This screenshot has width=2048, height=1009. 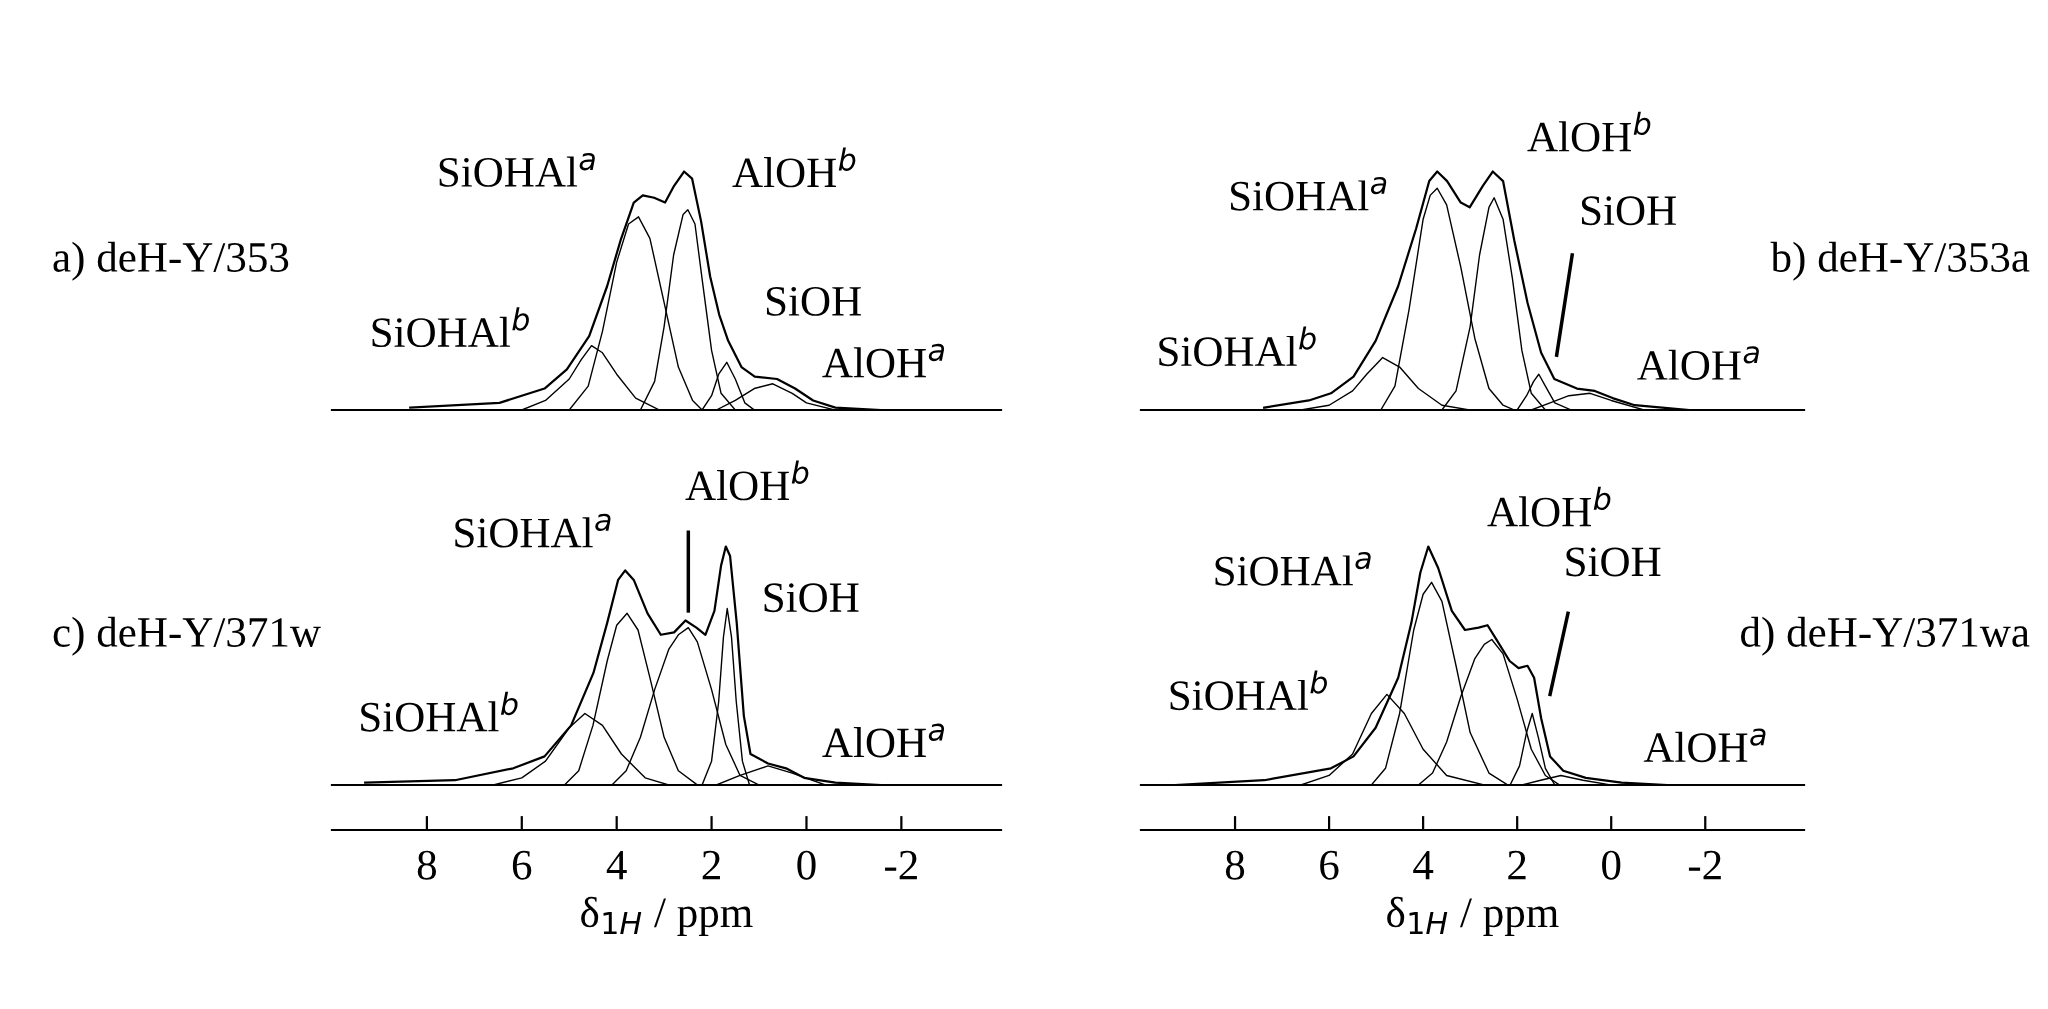 I want to click on text: b) deH-Y/353a, so click(x=1900, y=261).